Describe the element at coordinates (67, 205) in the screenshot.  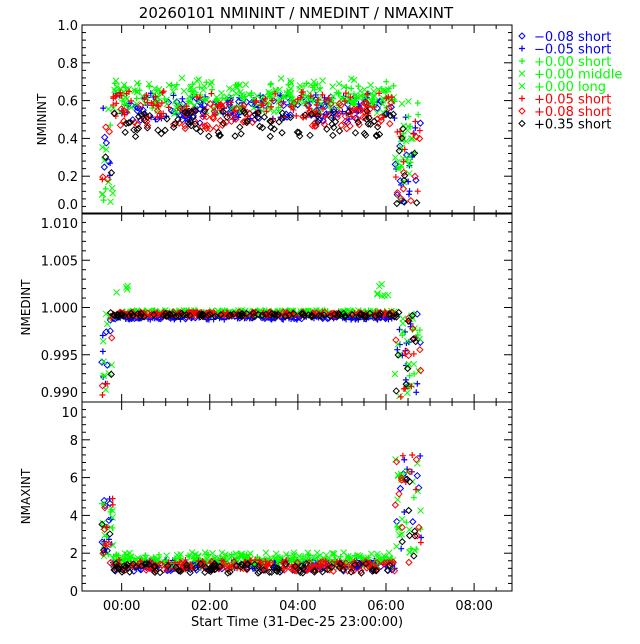
I see `y-tick-label: 0.0` at that location.